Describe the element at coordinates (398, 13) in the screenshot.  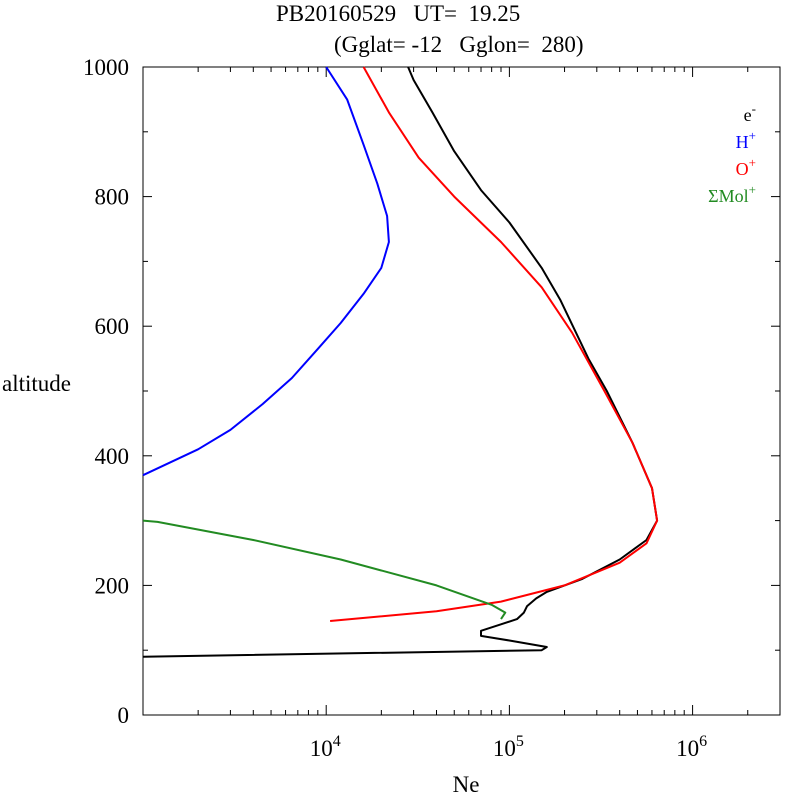
I see `chart-title-line1: PB20160529 UT= 19.25` at that location.